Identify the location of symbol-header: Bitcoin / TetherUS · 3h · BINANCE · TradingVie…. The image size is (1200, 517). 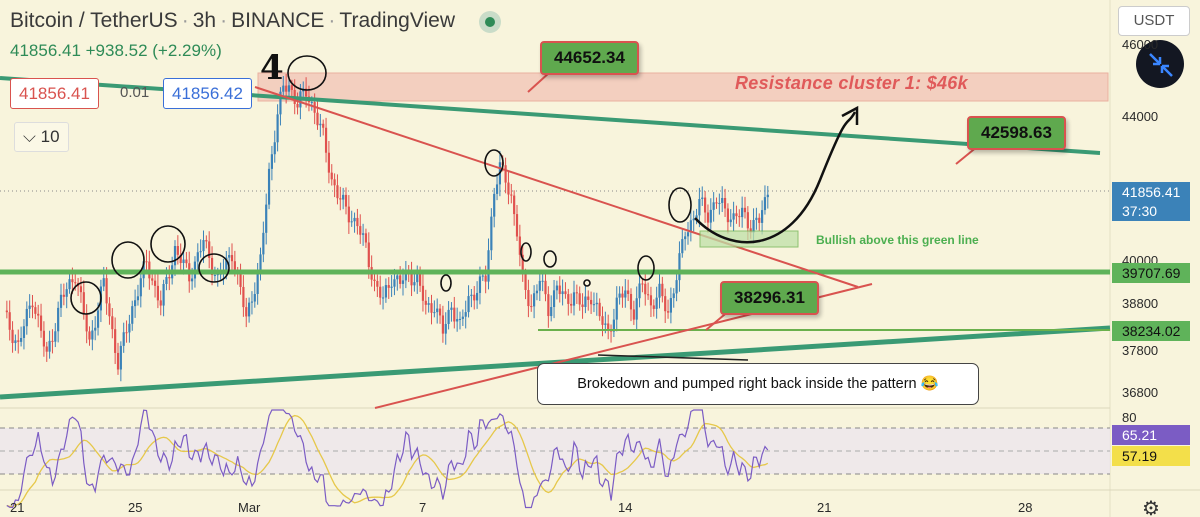
(232, 20).